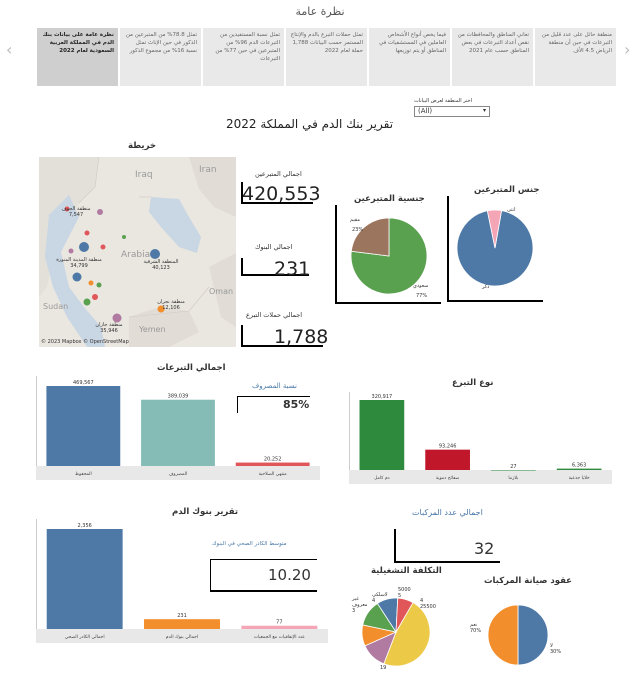  Describe the element at coordinates (448, 478) in the screenshot. I see `bar-category-label: صفائح دموية` at that location.